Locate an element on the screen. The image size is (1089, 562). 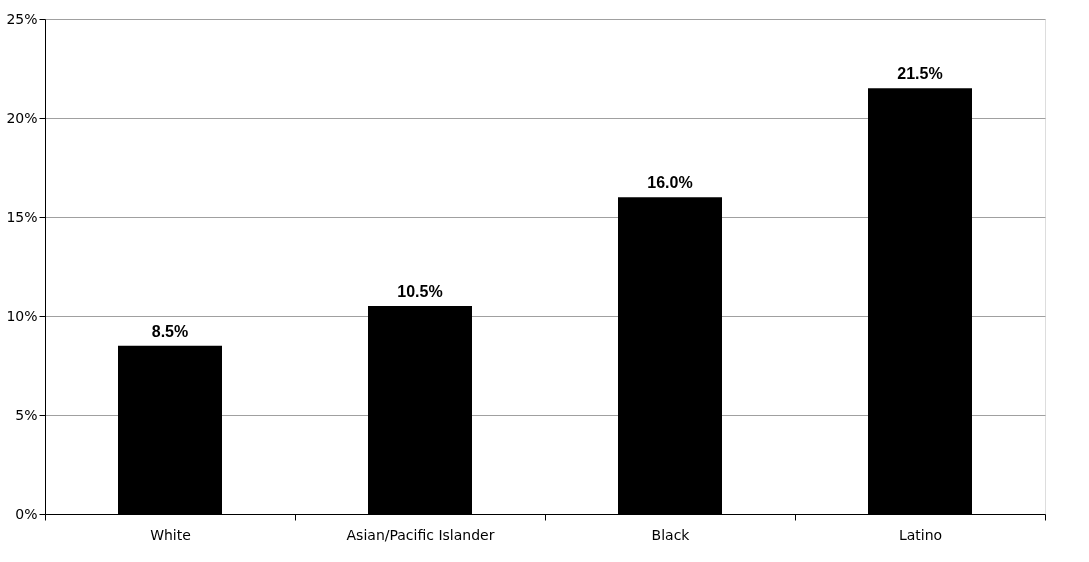
y-tick-label: 10% is located at coordinates (22, 315).